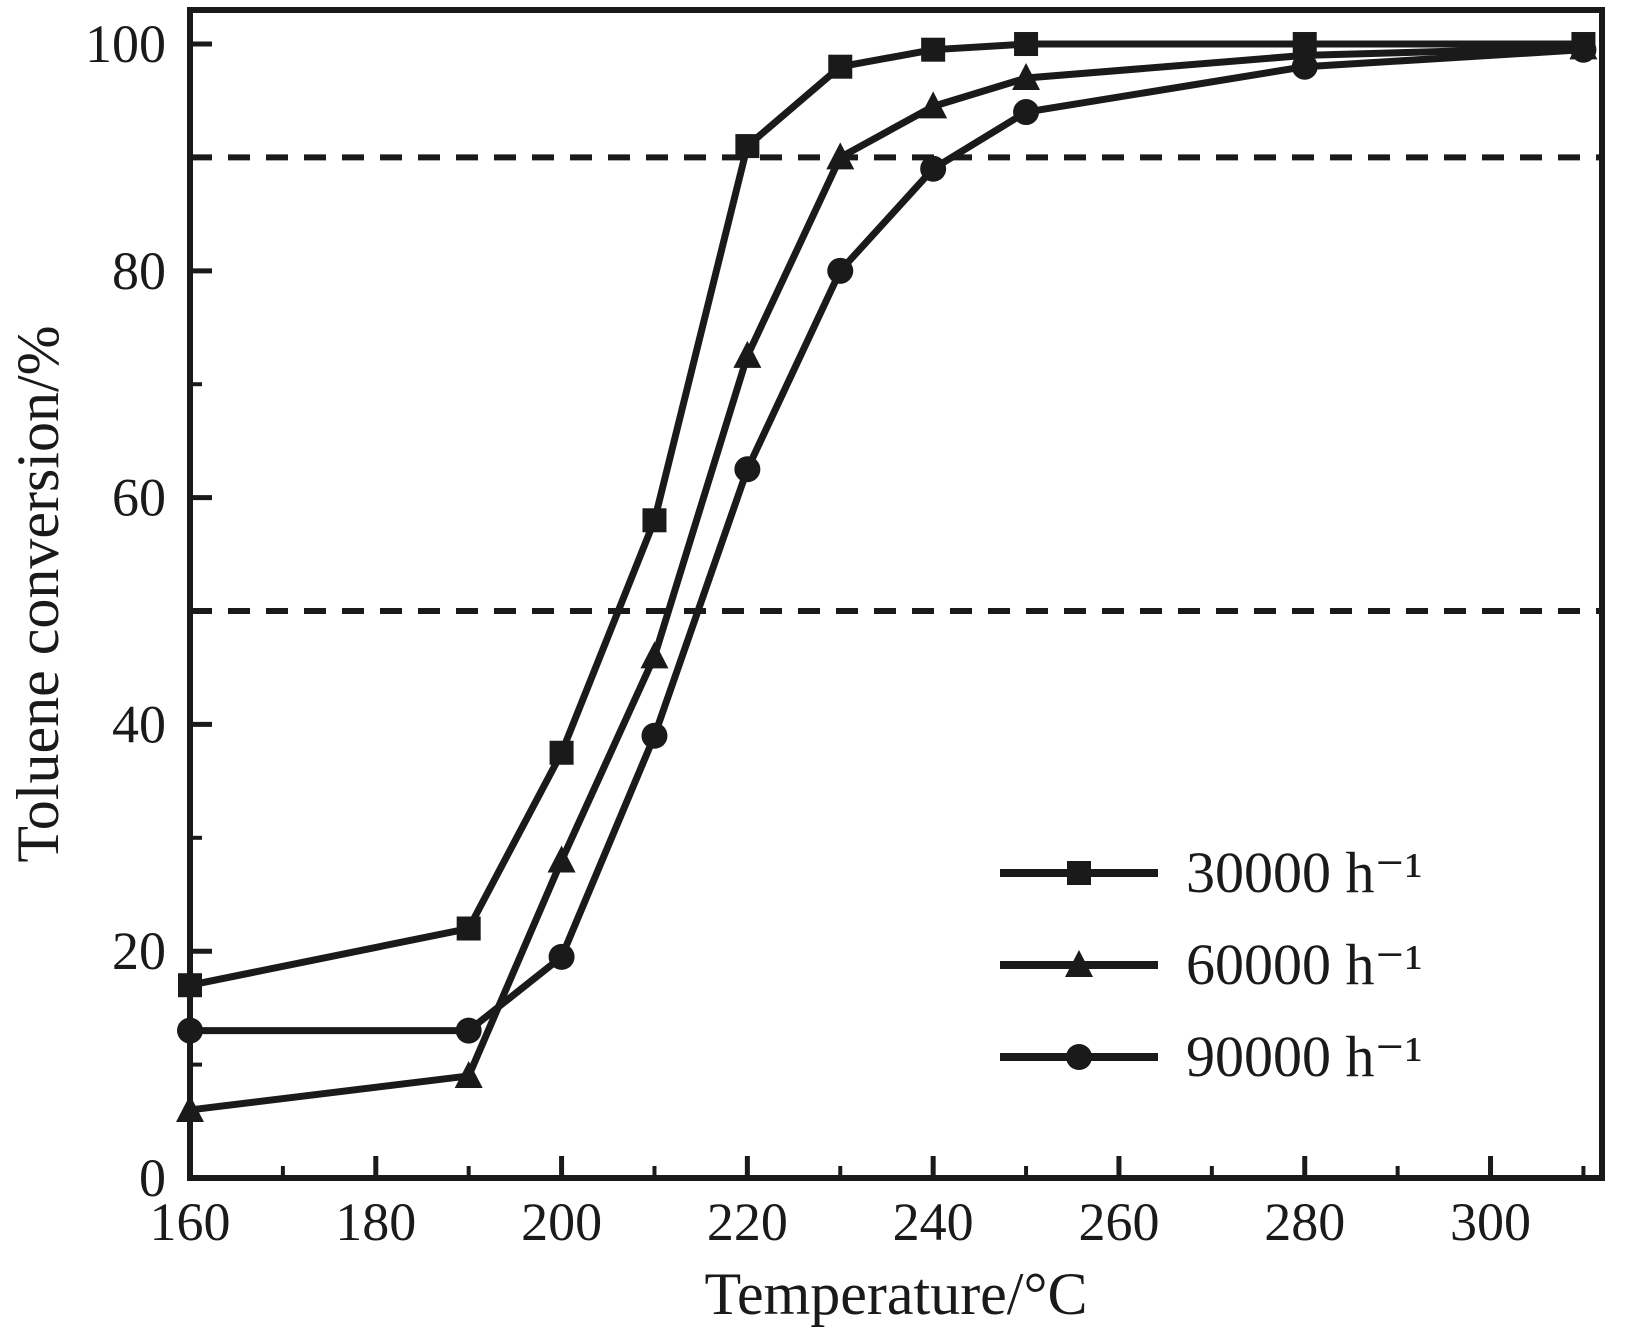 Image resolution: width=1637 pixels, height=1344 pixels. I want to click on x-axis-tick-label: 300, so click(1490, 1222).